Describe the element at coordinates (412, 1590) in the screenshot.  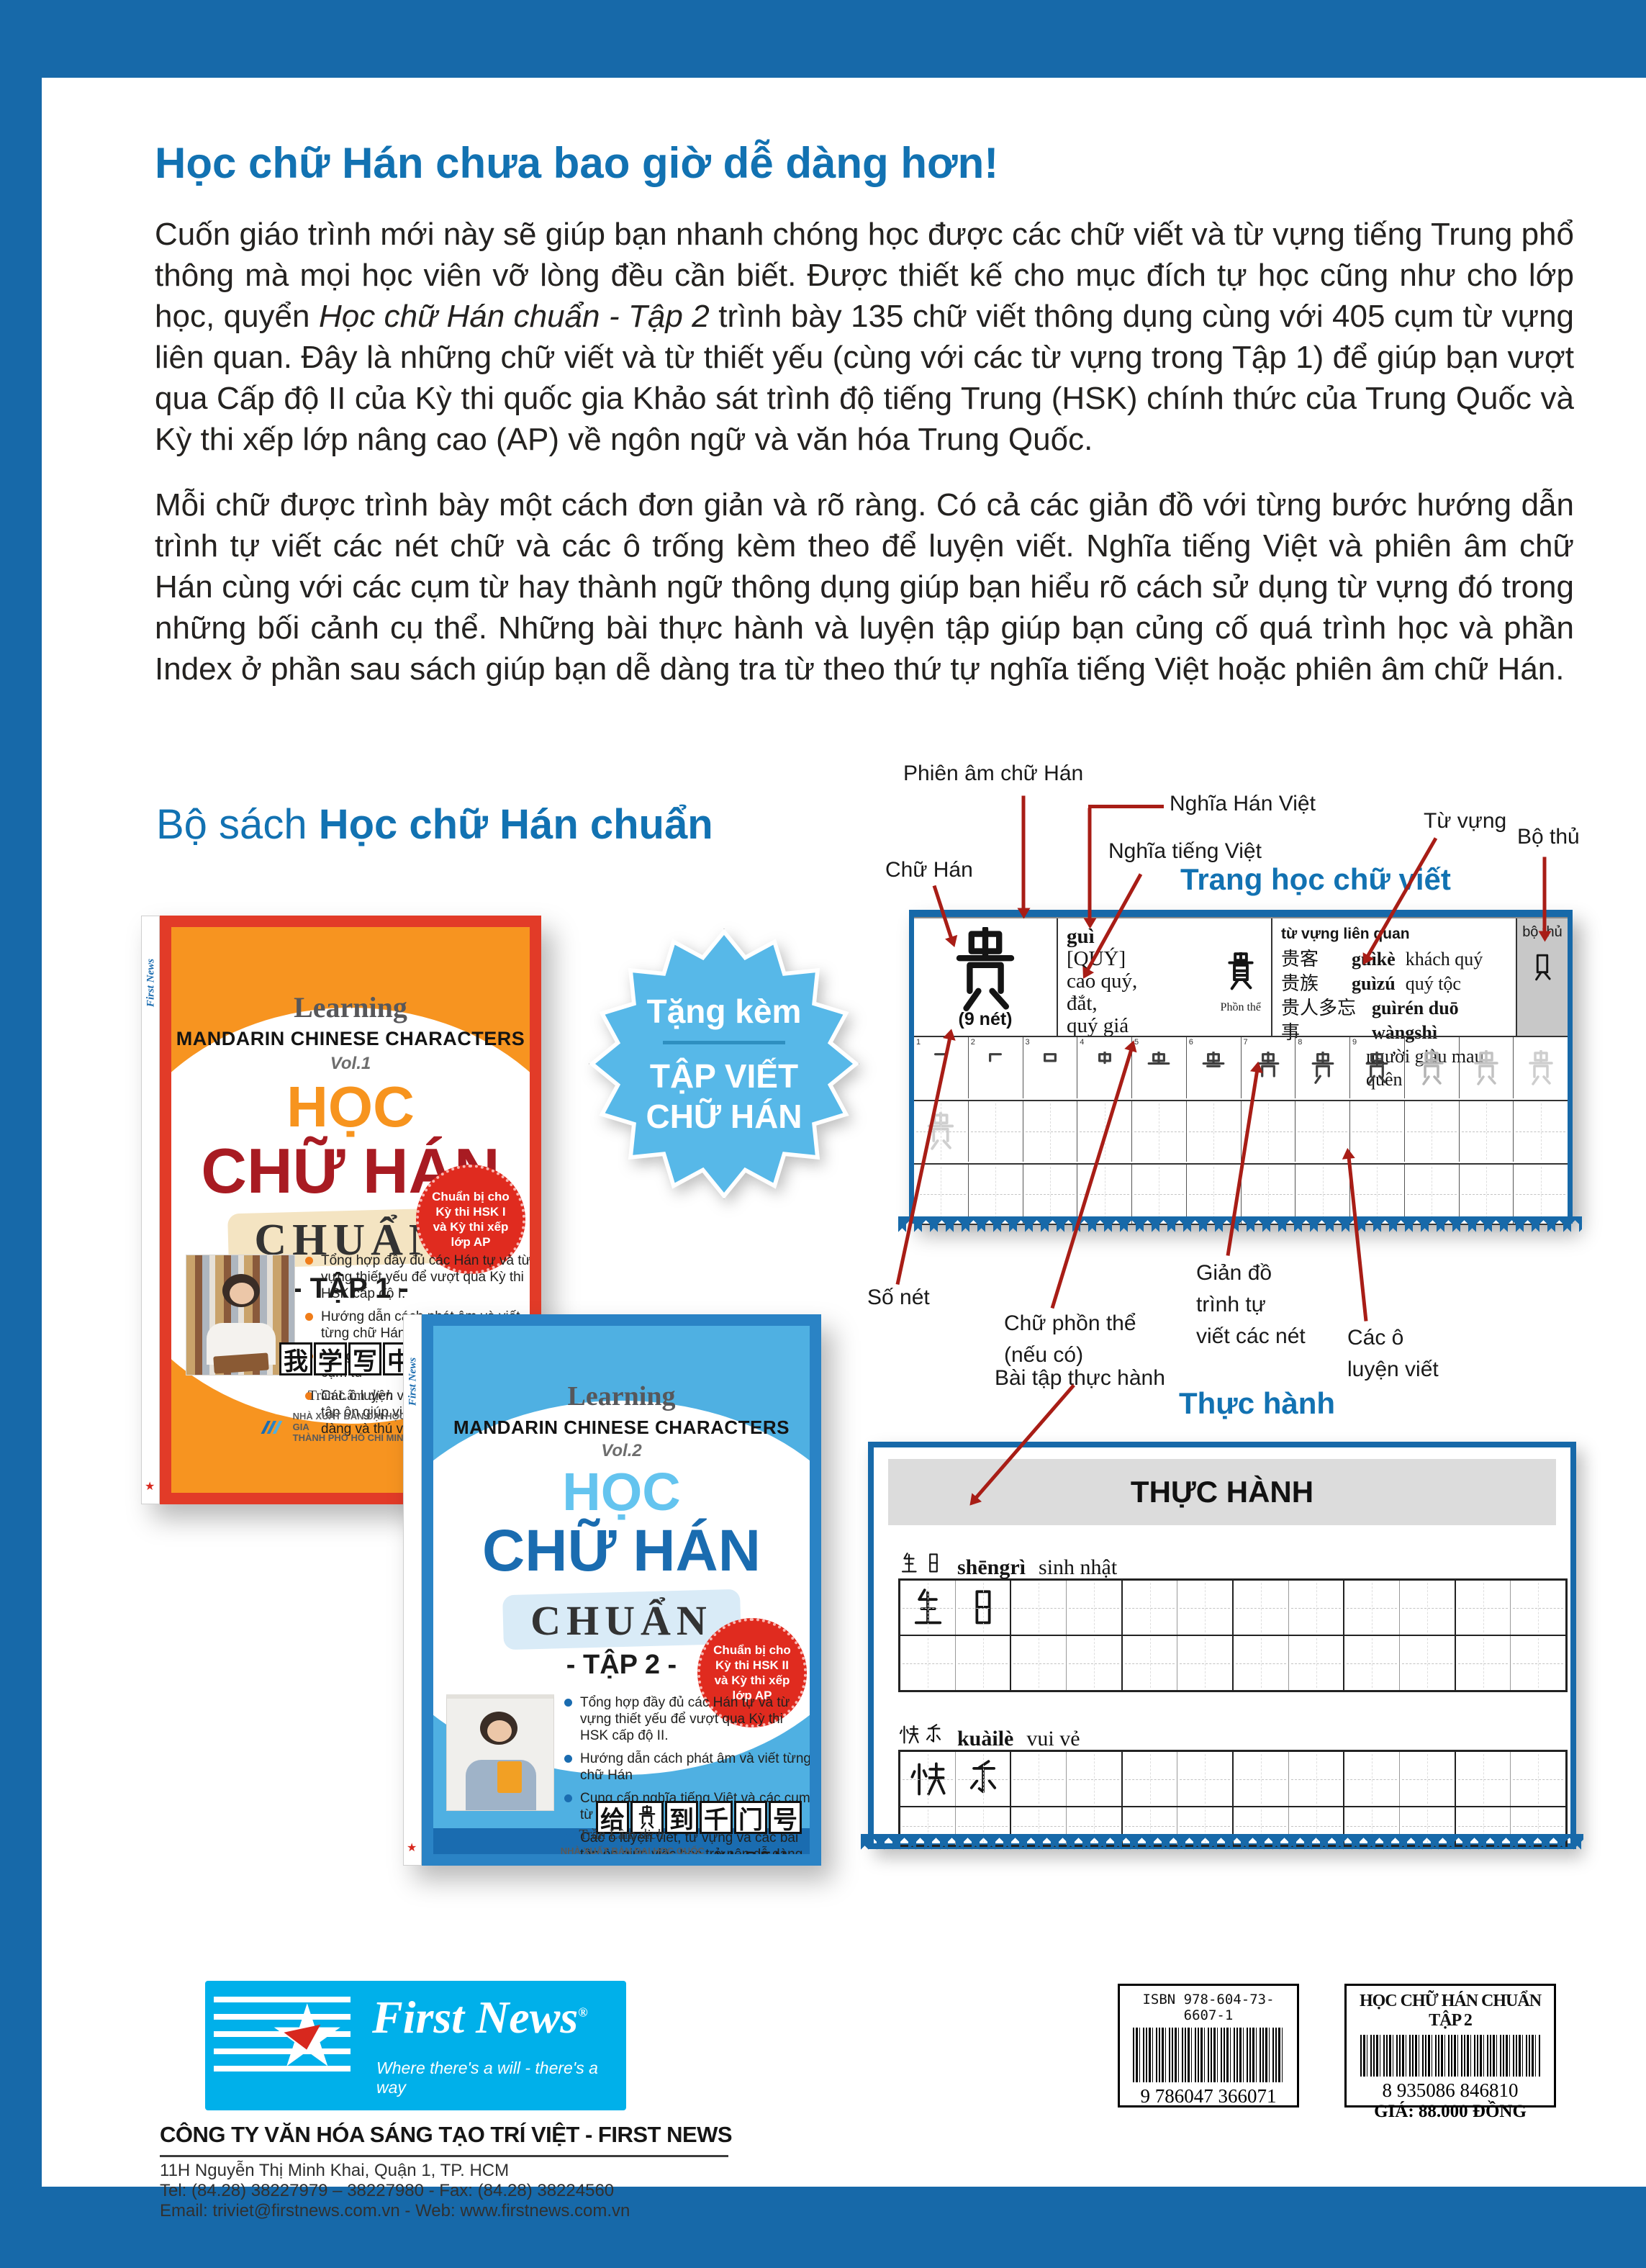
I see `book2-spine: First News ★` at that location.